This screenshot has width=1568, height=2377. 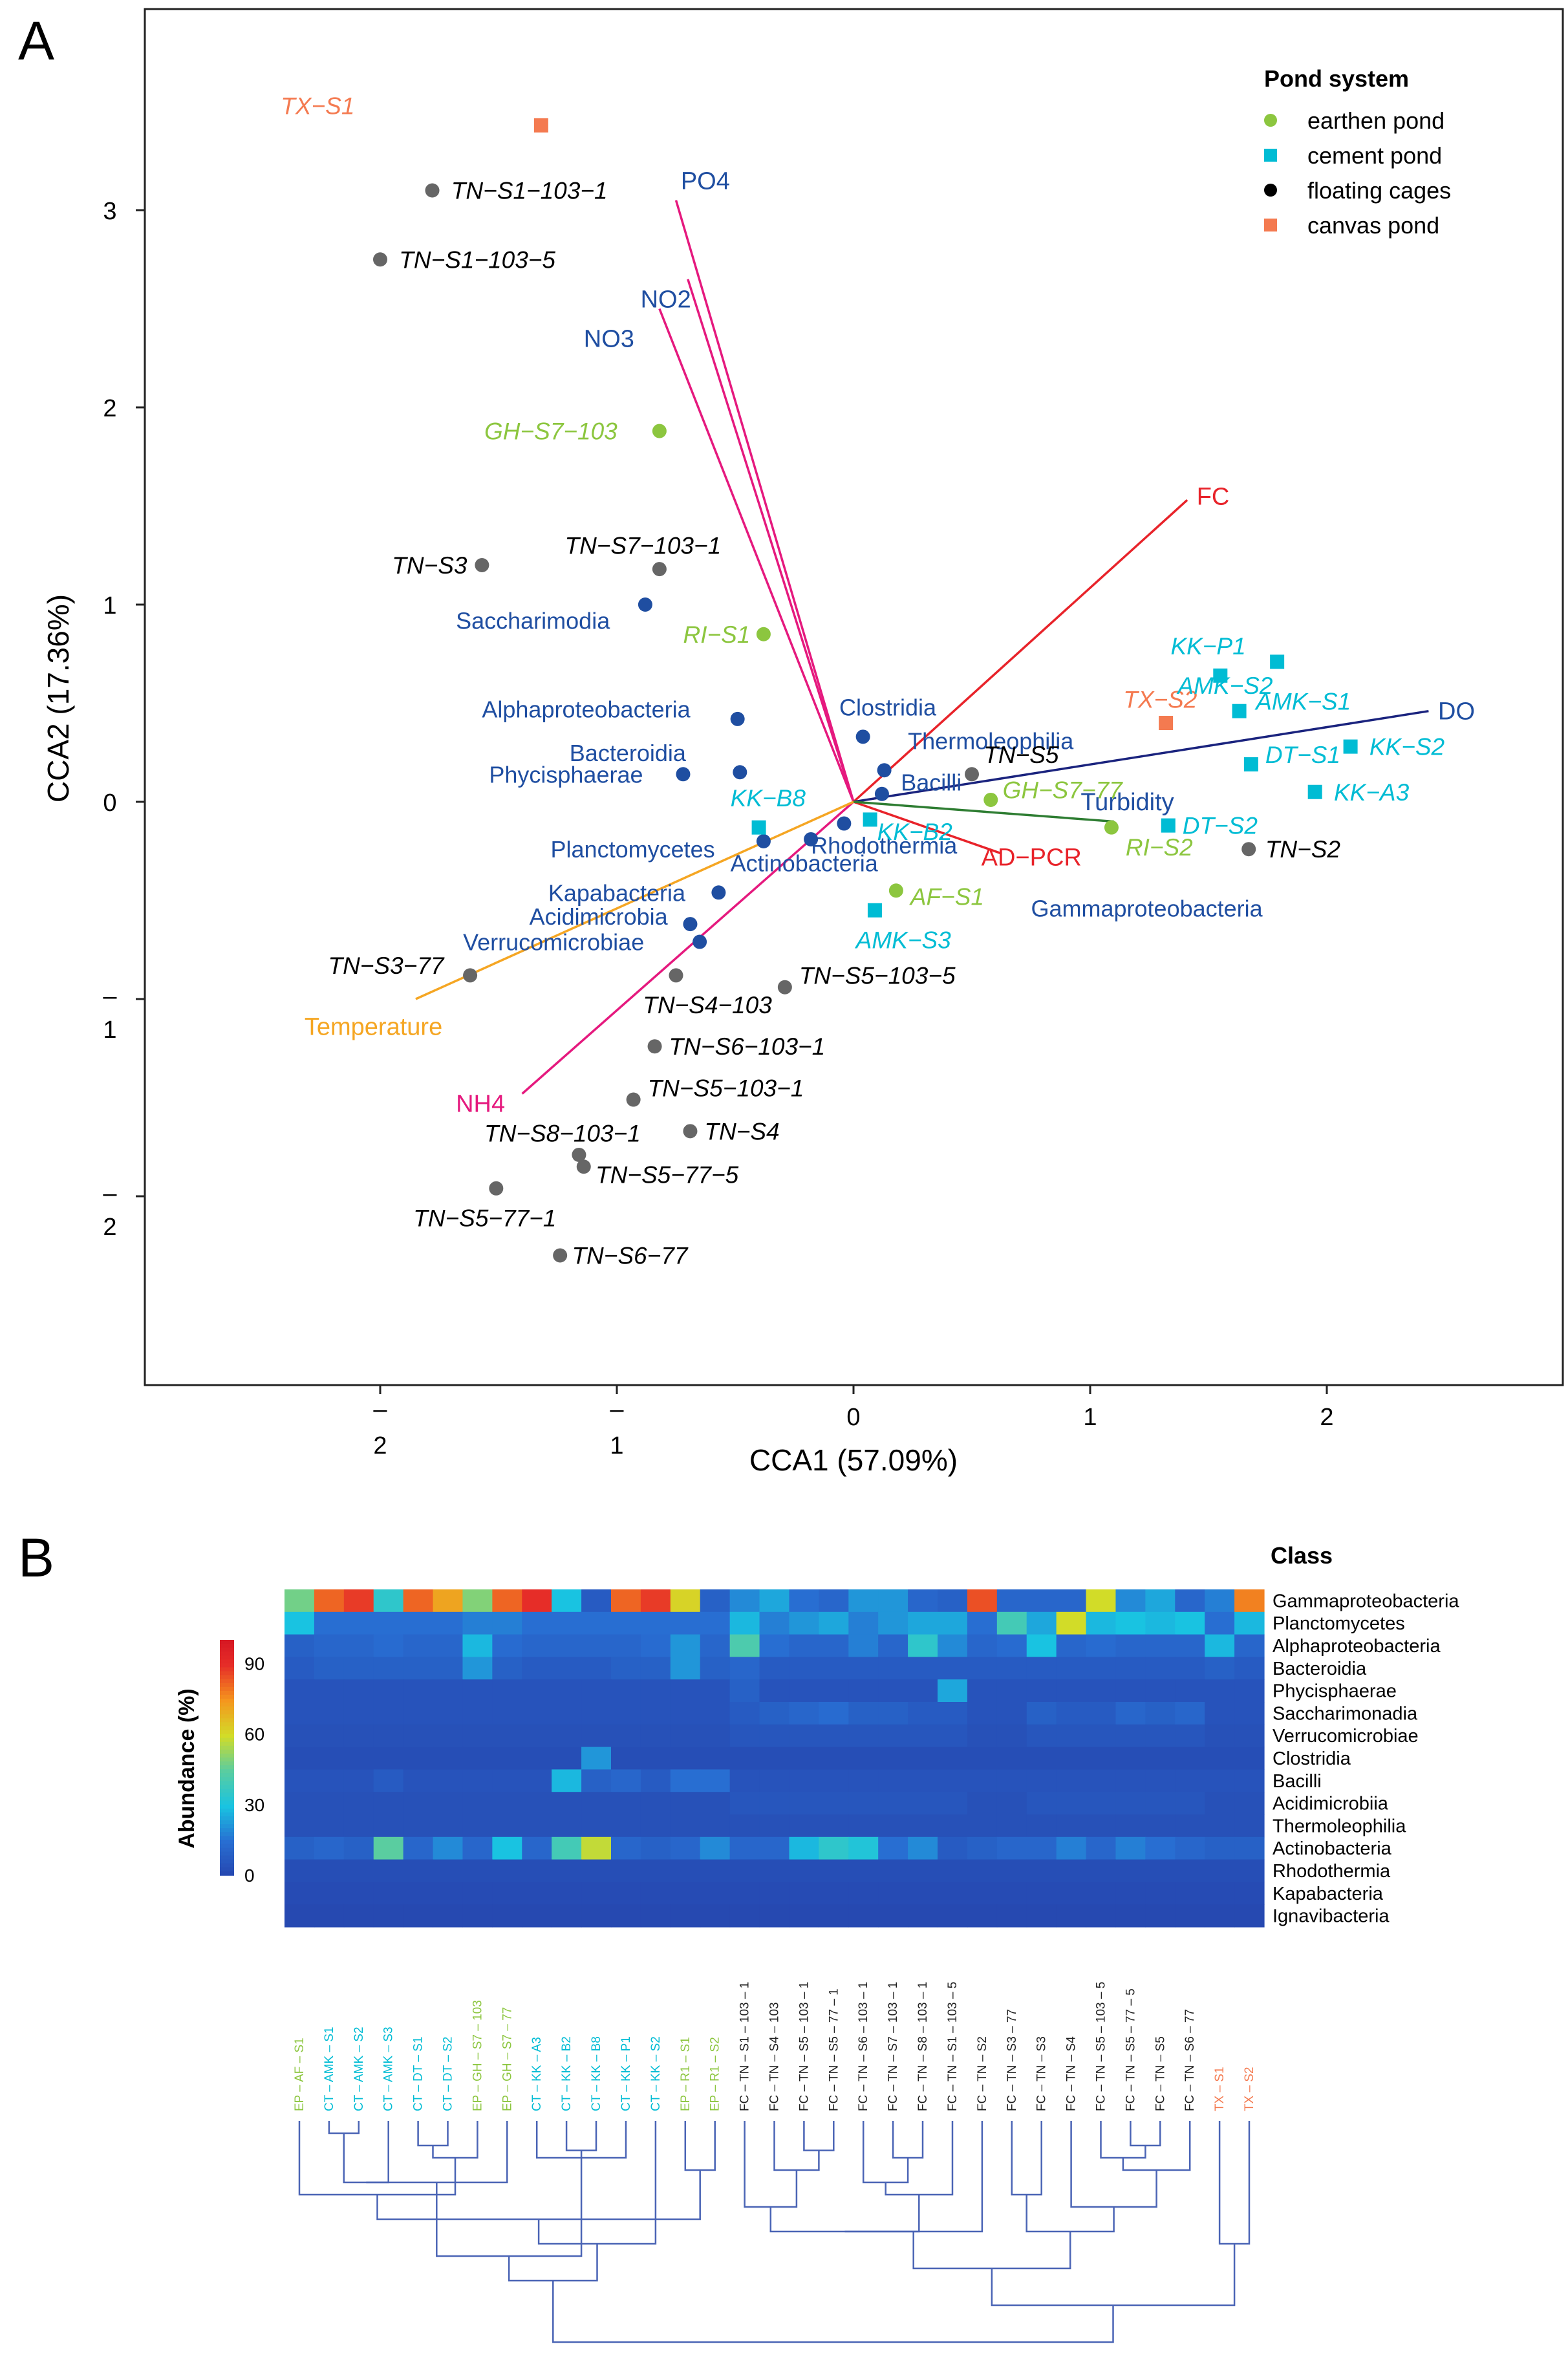 I want to click on legend-label-floating-cages: floating cages, so click(x=1379, y=190).